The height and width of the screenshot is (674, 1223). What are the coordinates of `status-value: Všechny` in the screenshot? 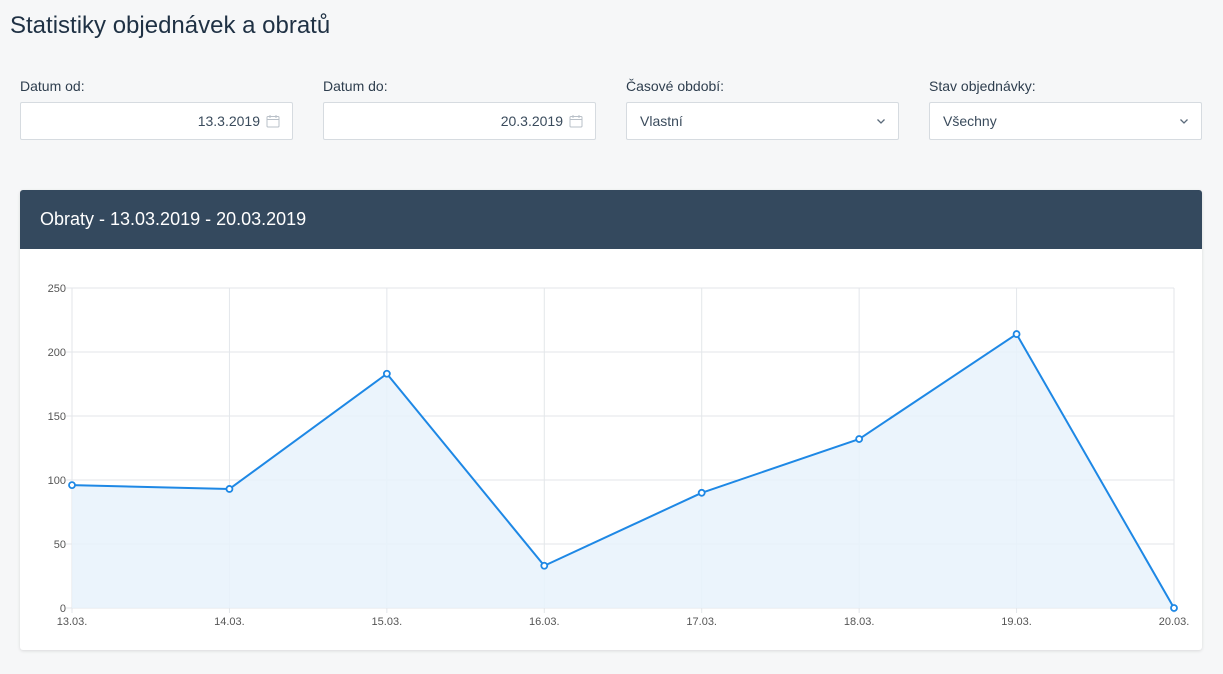 It's located at (970, 121).